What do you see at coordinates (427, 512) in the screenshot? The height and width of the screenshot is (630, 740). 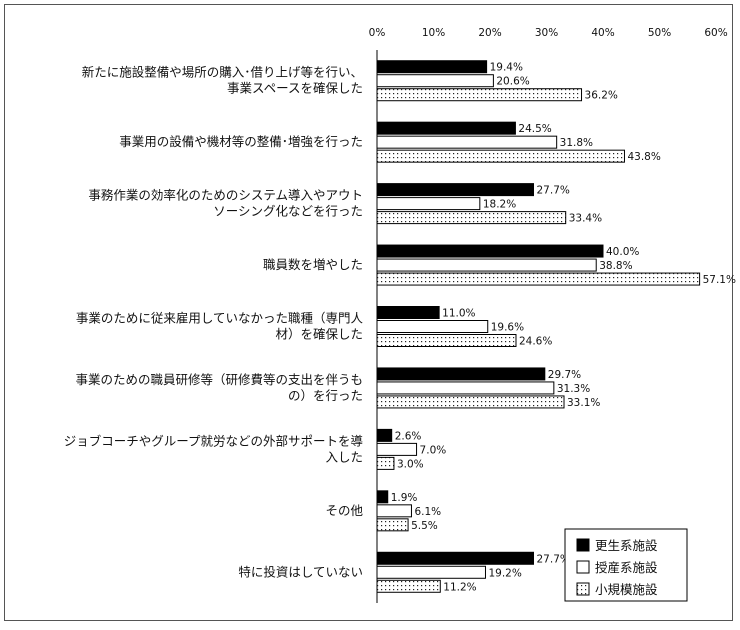 I see `data-label: 6.1%` at bounding box center [427, 512].